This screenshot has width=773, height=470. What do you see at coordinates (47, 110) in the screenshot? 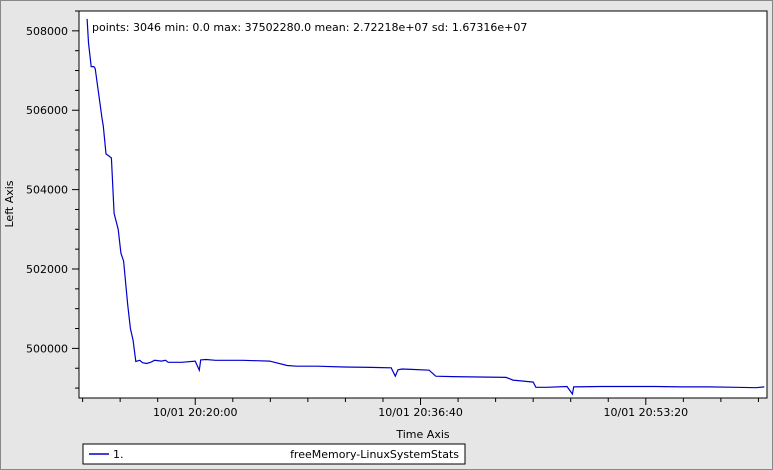
I see `y-tick-label: 506000` at bounding box center [47, 110].